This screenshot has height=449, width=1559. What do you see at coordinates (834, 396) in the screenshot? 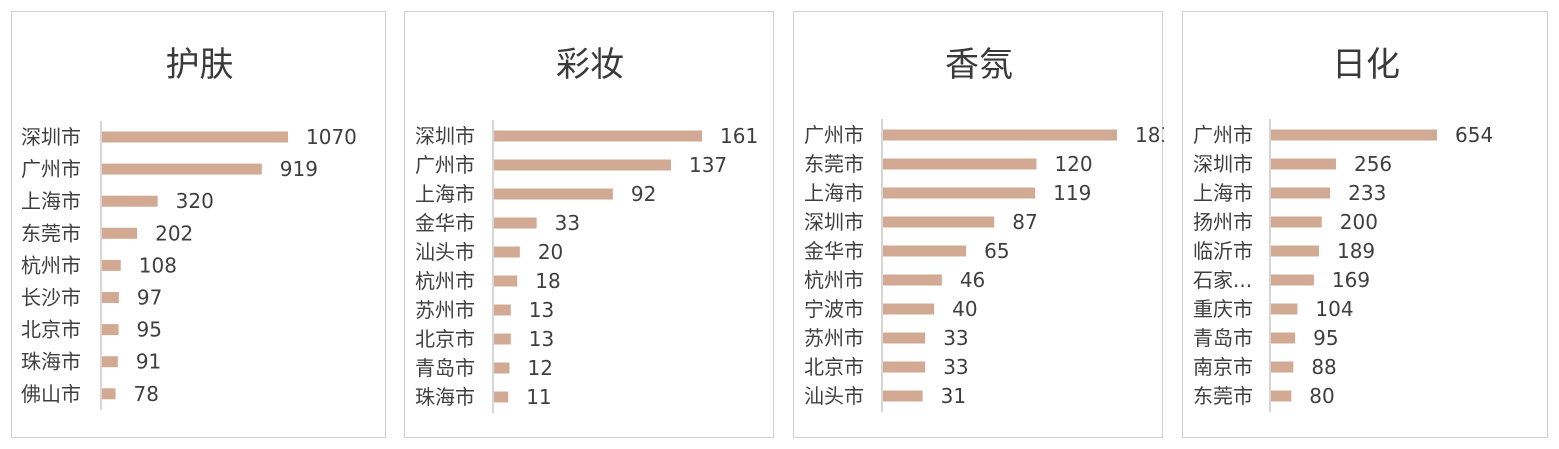
I see `category-label: 汕头市` at bounding box center [834, 396].